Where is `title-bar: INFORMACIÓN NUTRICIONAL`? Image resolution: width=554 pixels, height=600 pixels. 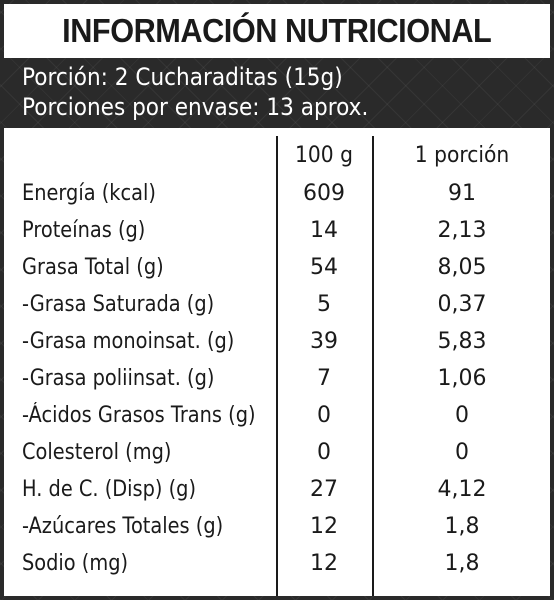 title-bar: INFORMACIÓN NUTRICIONAL is located at coordinates (277, 31).